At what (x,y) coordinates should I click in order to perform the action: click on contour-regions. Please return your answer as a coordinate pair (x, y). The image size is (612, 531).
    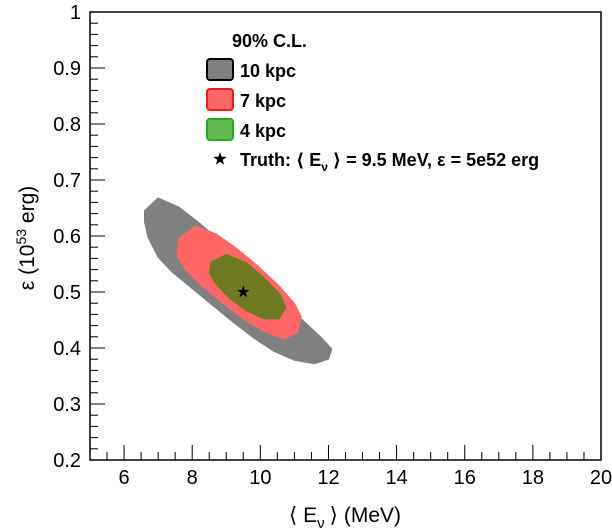
    Looking at the image, I should click on (238, 281).